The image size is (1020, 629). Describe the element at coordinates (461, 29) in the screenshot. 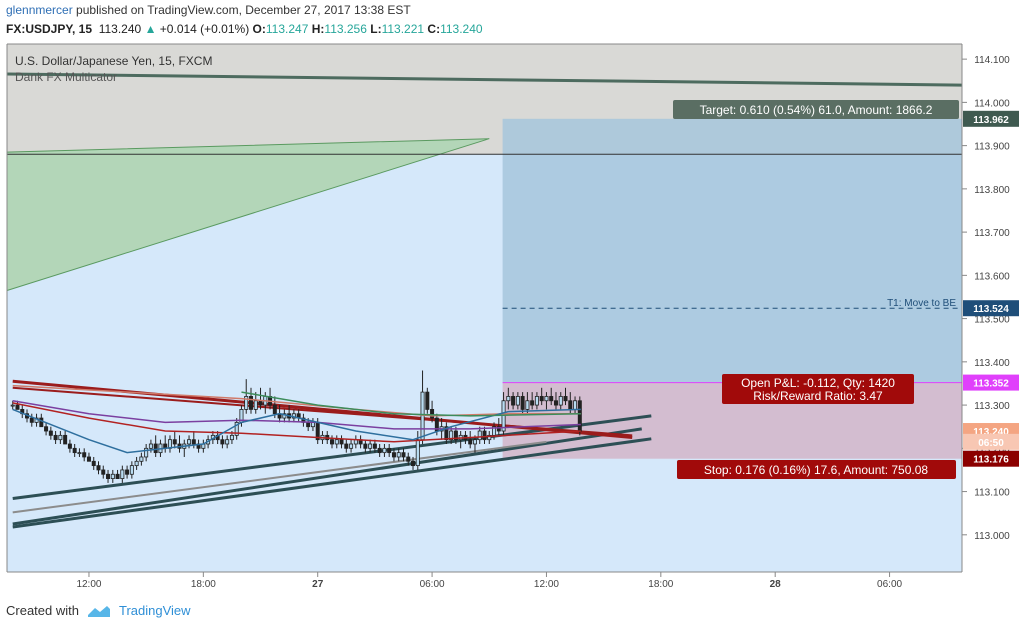

I see `close-value: 113.240` at that location.